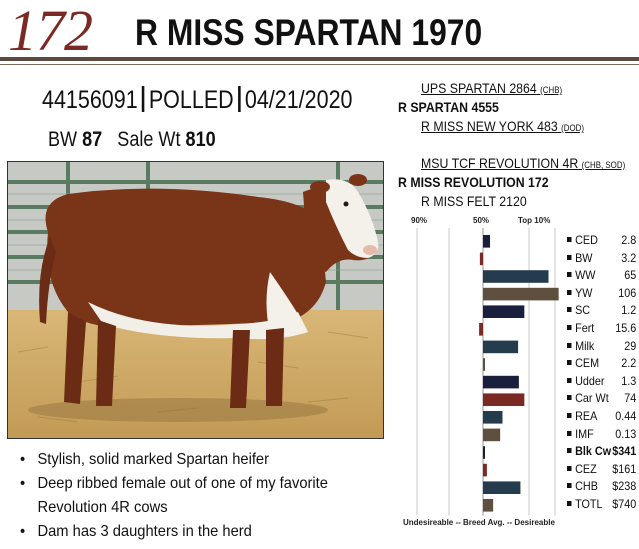  I want to click on epd-label: WW, so click(585, 275).